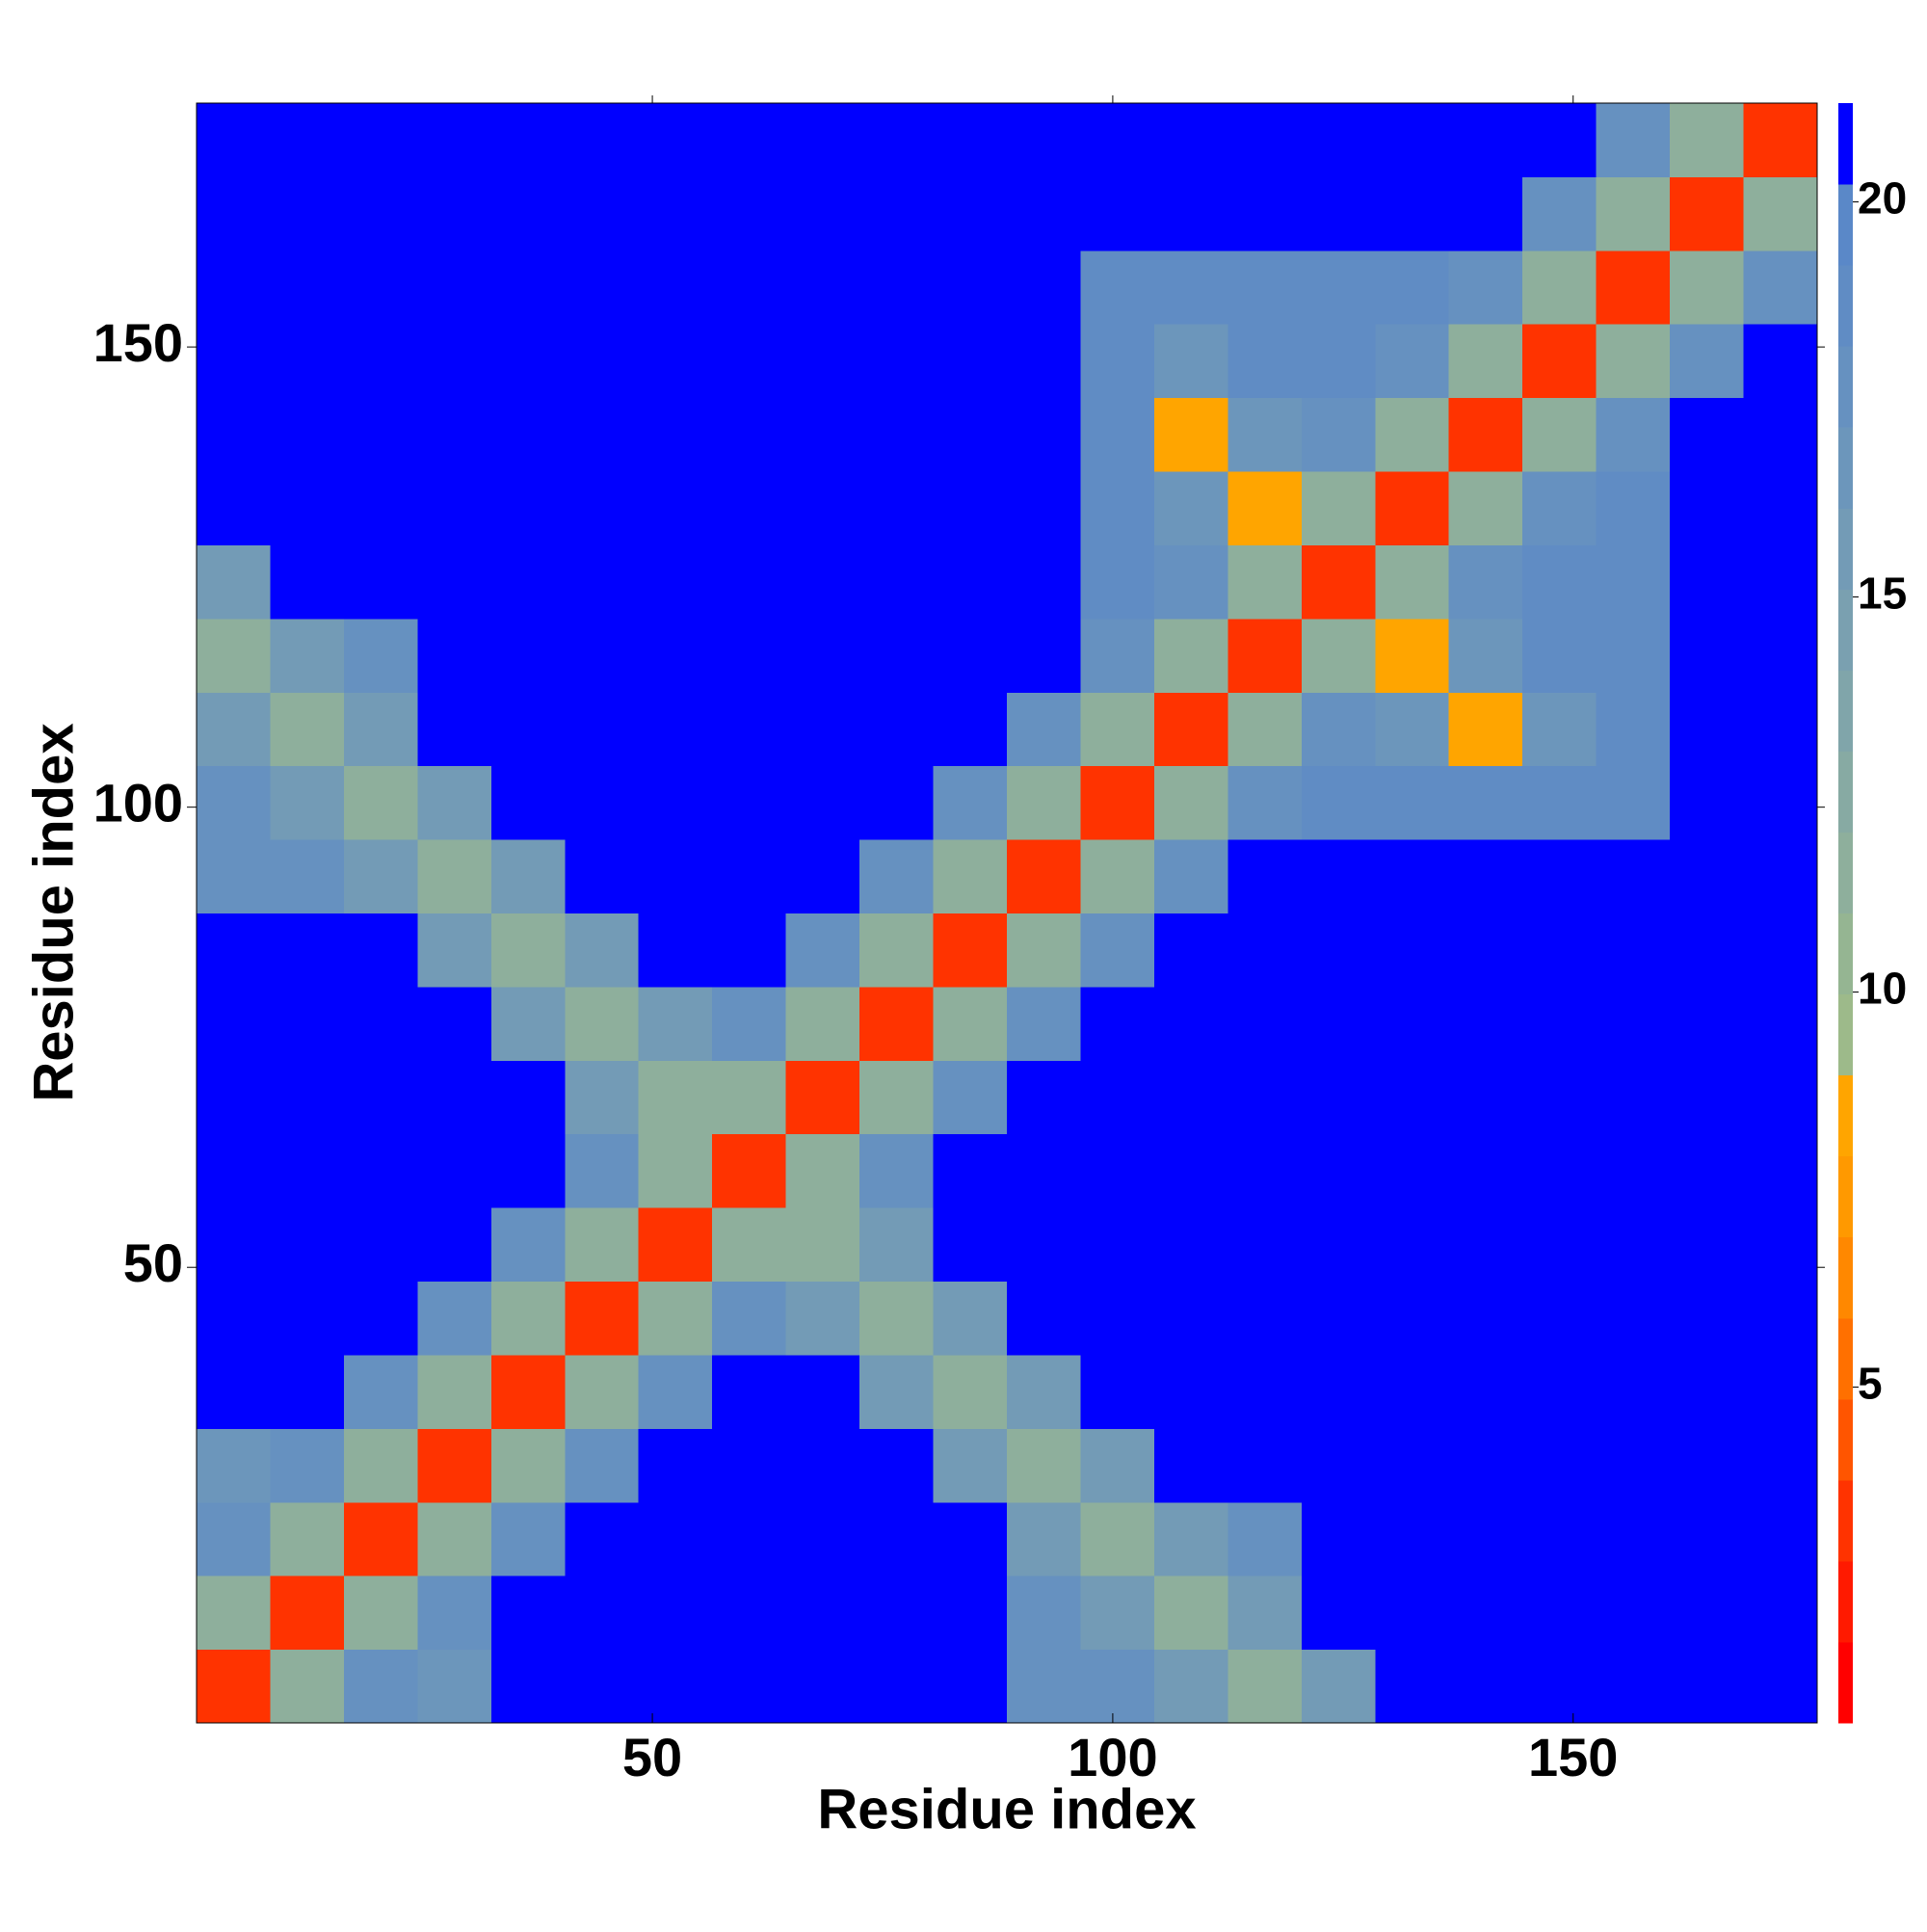 The height and width of the screenshot is (1932, 1927). Describe the element at coordinates (1882, 594) in the screenshot. I see `colorbar-tick-label: 15` at that location.